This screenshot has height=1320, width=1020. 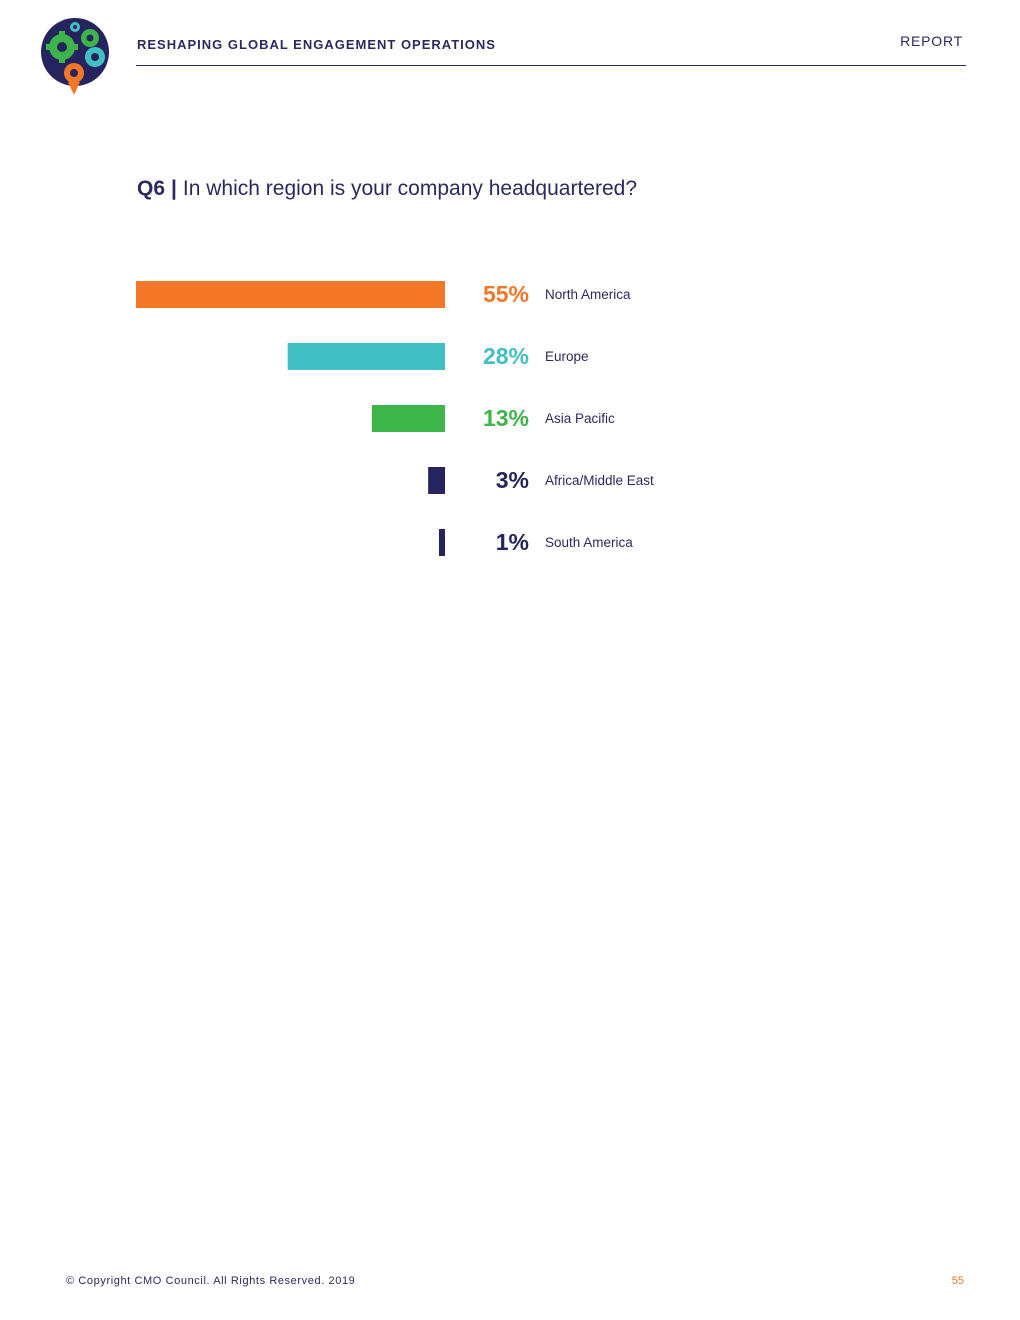 What do you see at coordinates (931, 41) in the screenshot?
I see `report-label: REPORT` at bounding box center [931, 41].